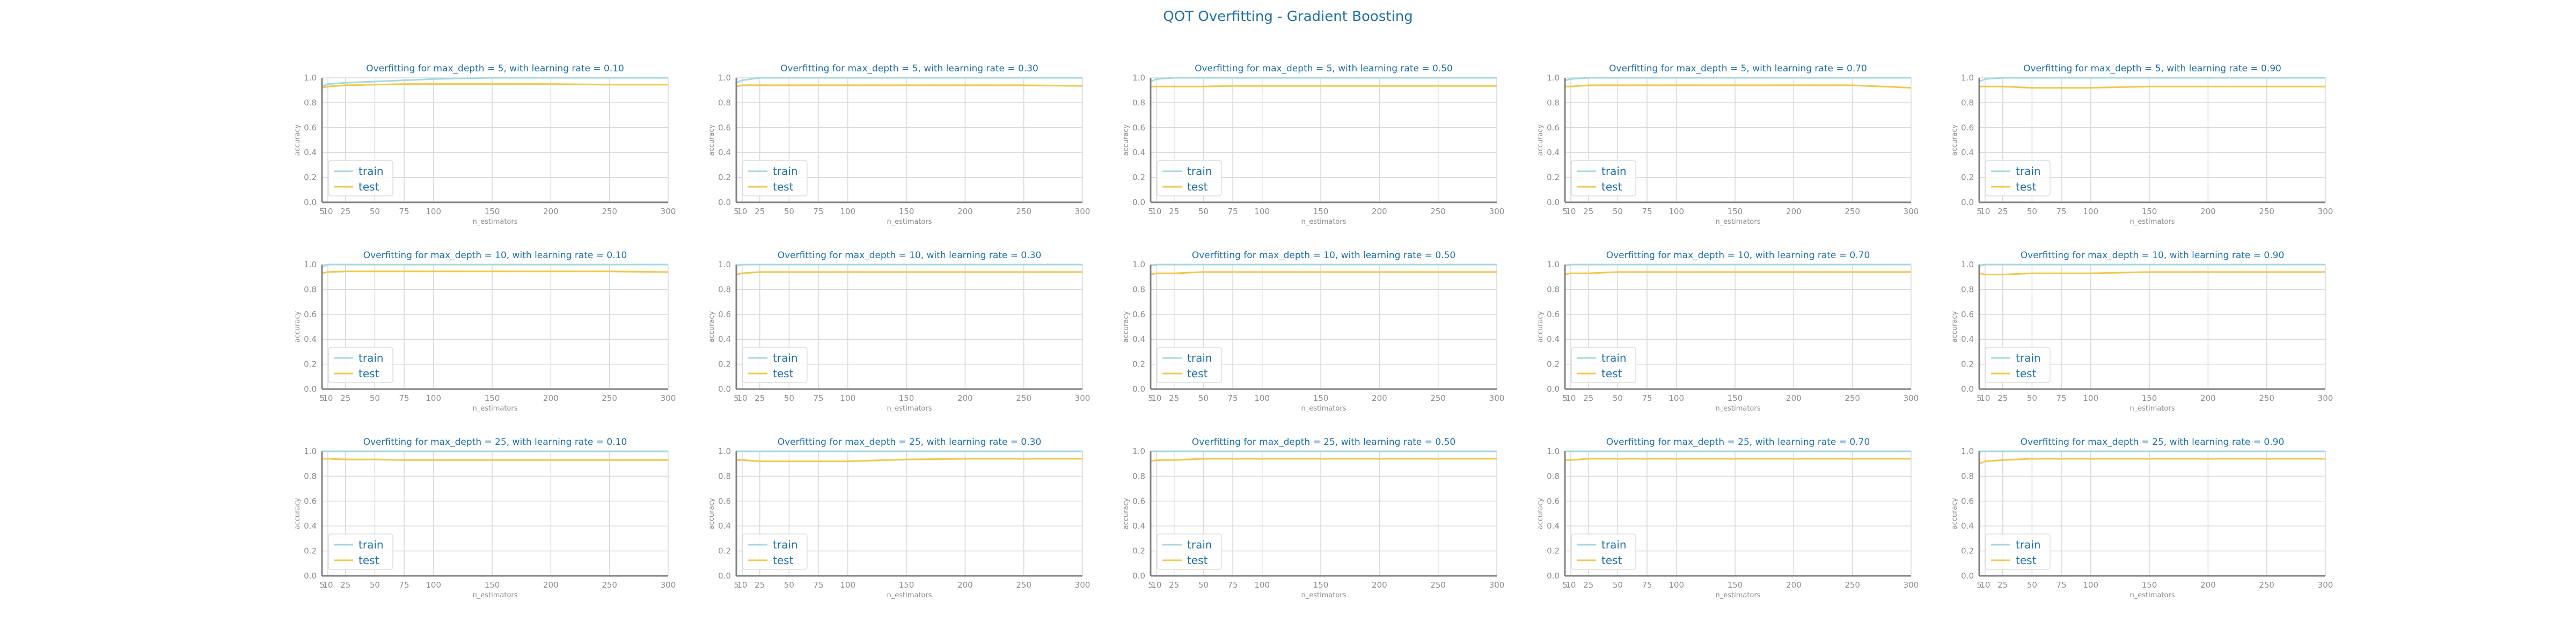  What do you see at coordinates (789, 211) in the screenshot?
I see `x-tick-label: 50` at bounding box center [789, 211].